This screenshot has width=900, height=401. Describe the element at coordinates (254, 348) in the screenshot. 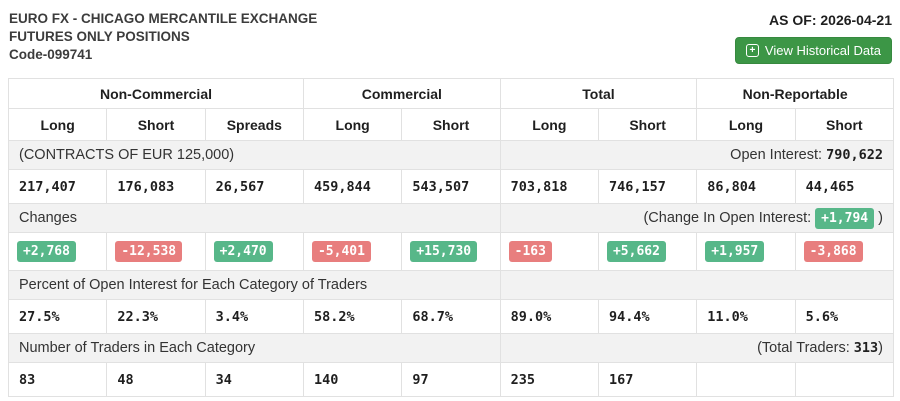

I see `traders-label: Number of Traders in Each Category` at that location.